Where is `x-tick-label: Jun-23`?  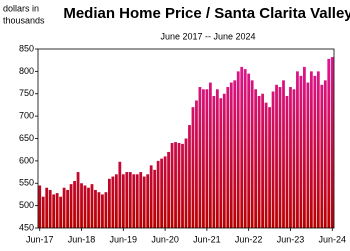 x-tick-label: Jun-23 is located at coordinates (291, 239).